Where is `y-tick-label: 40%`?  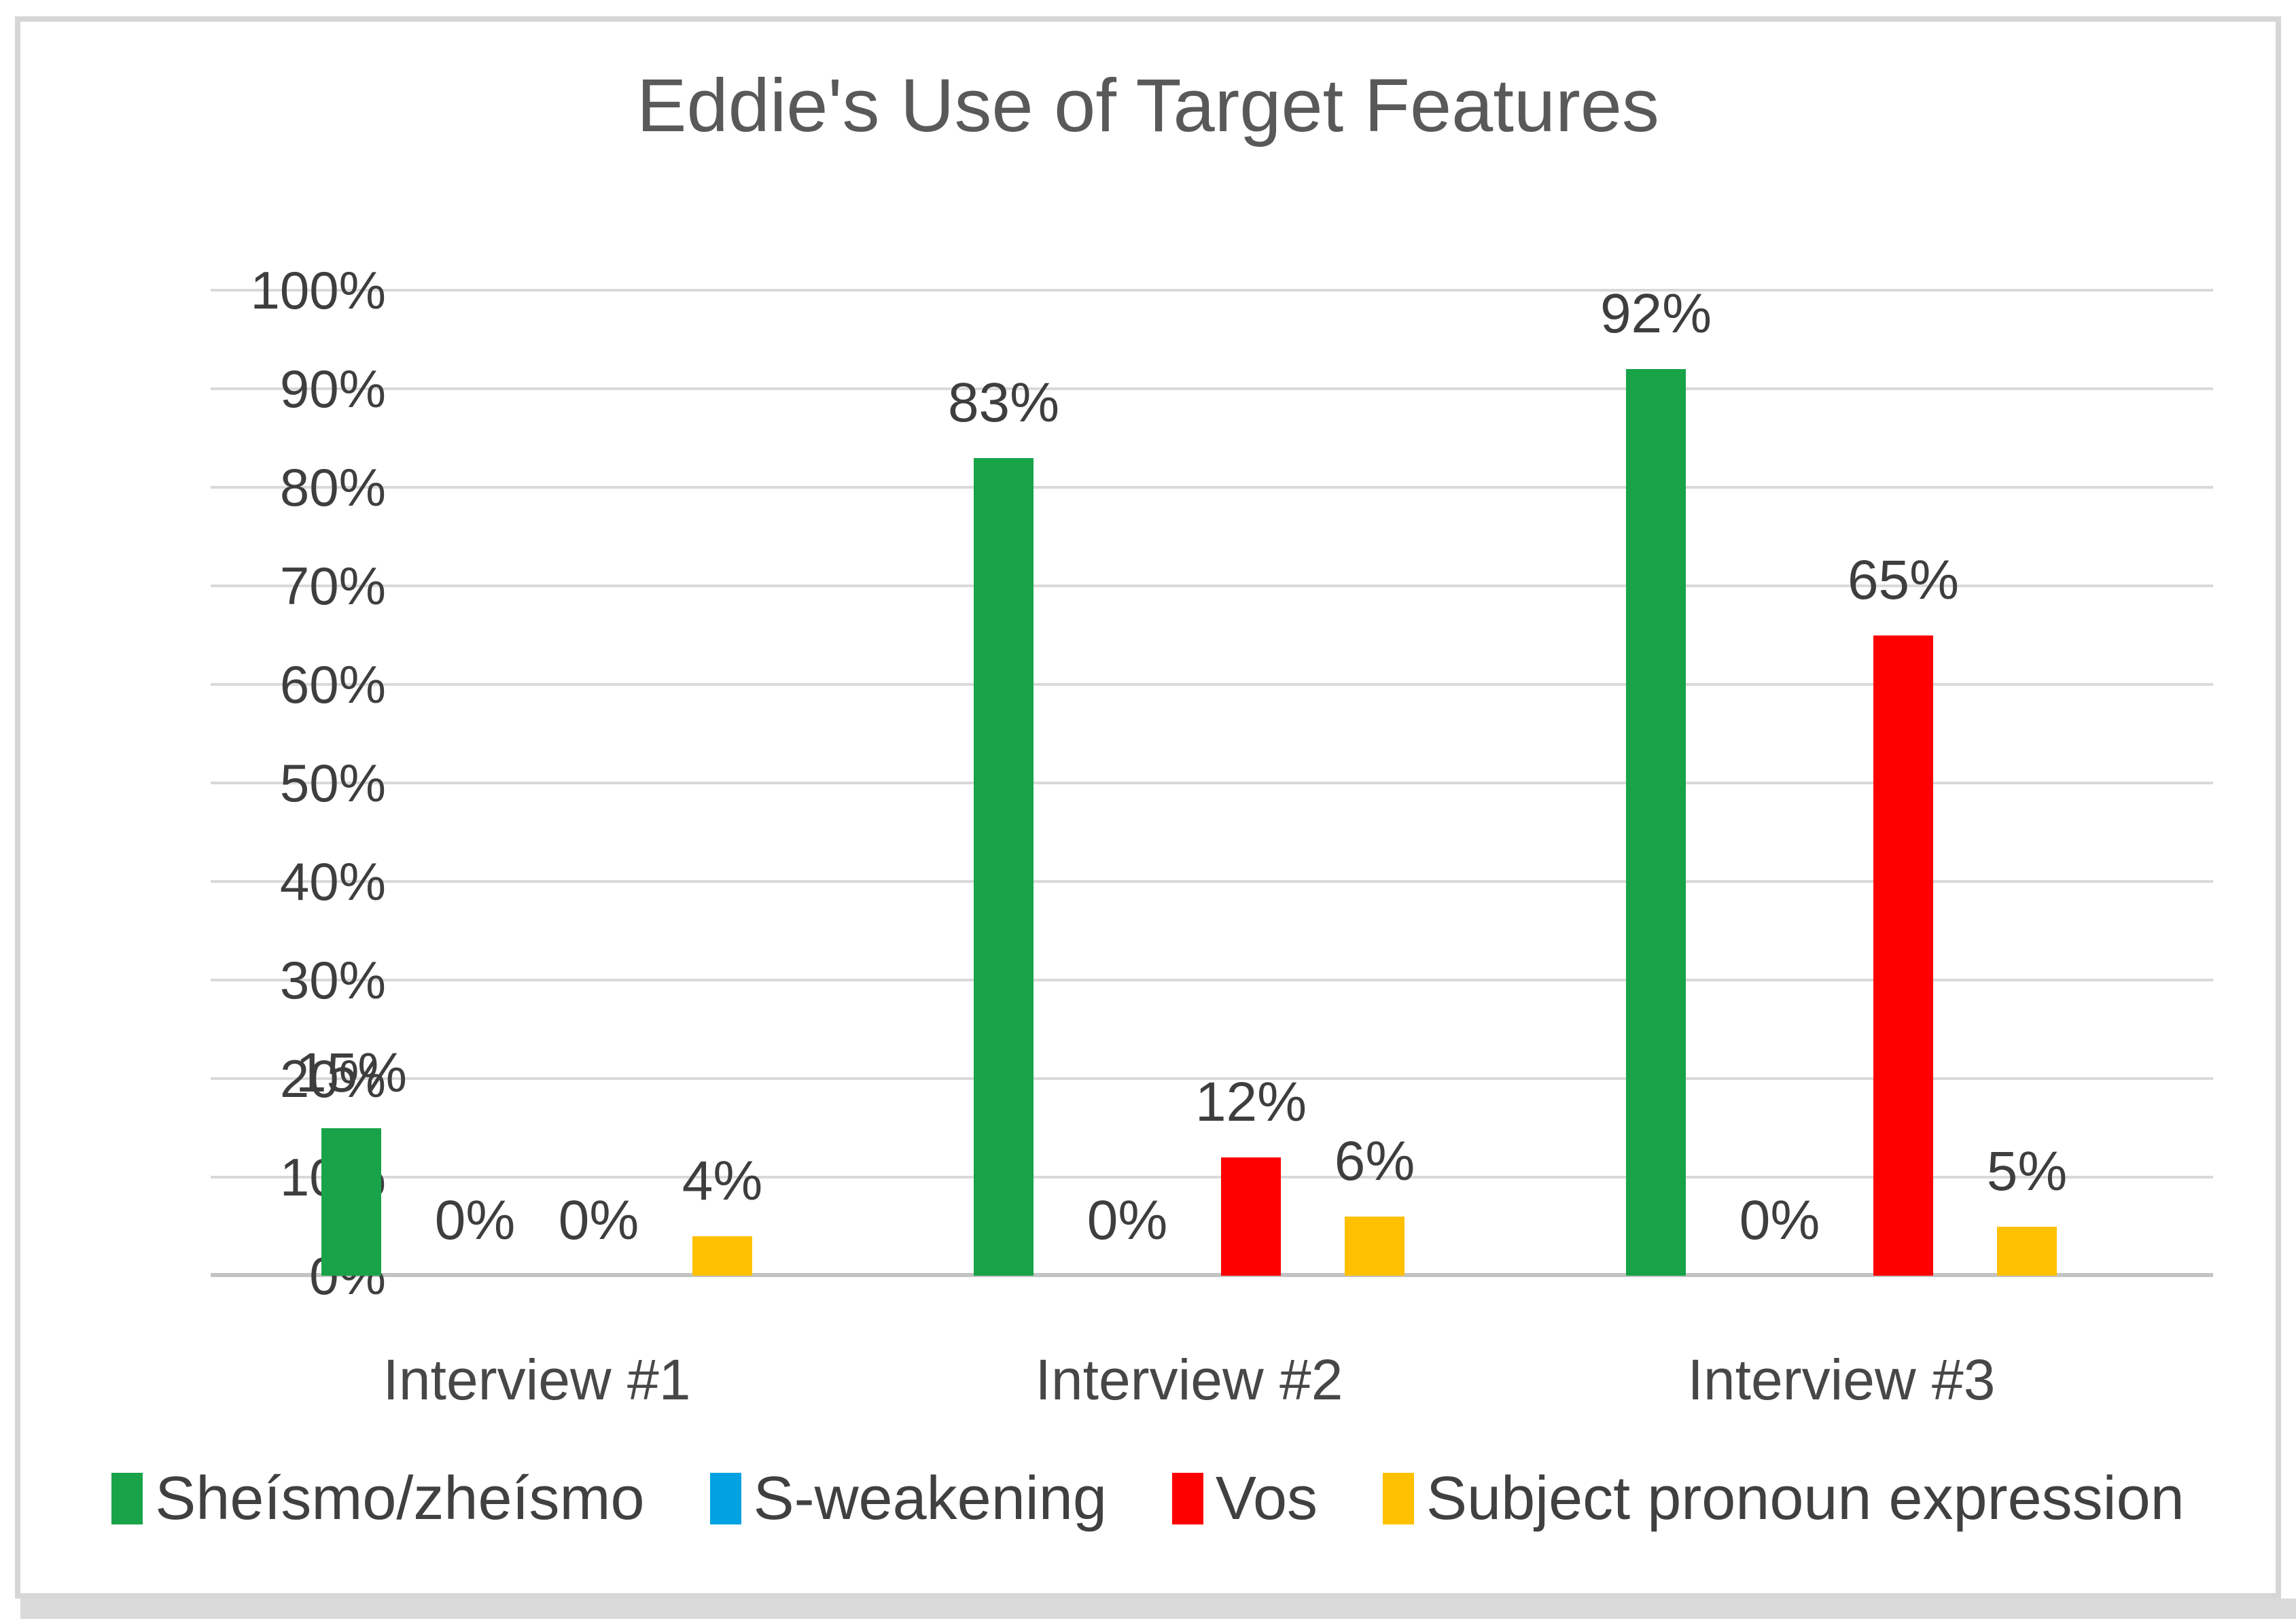 y-tick-label: 40% is located at coordinates (332, 881).